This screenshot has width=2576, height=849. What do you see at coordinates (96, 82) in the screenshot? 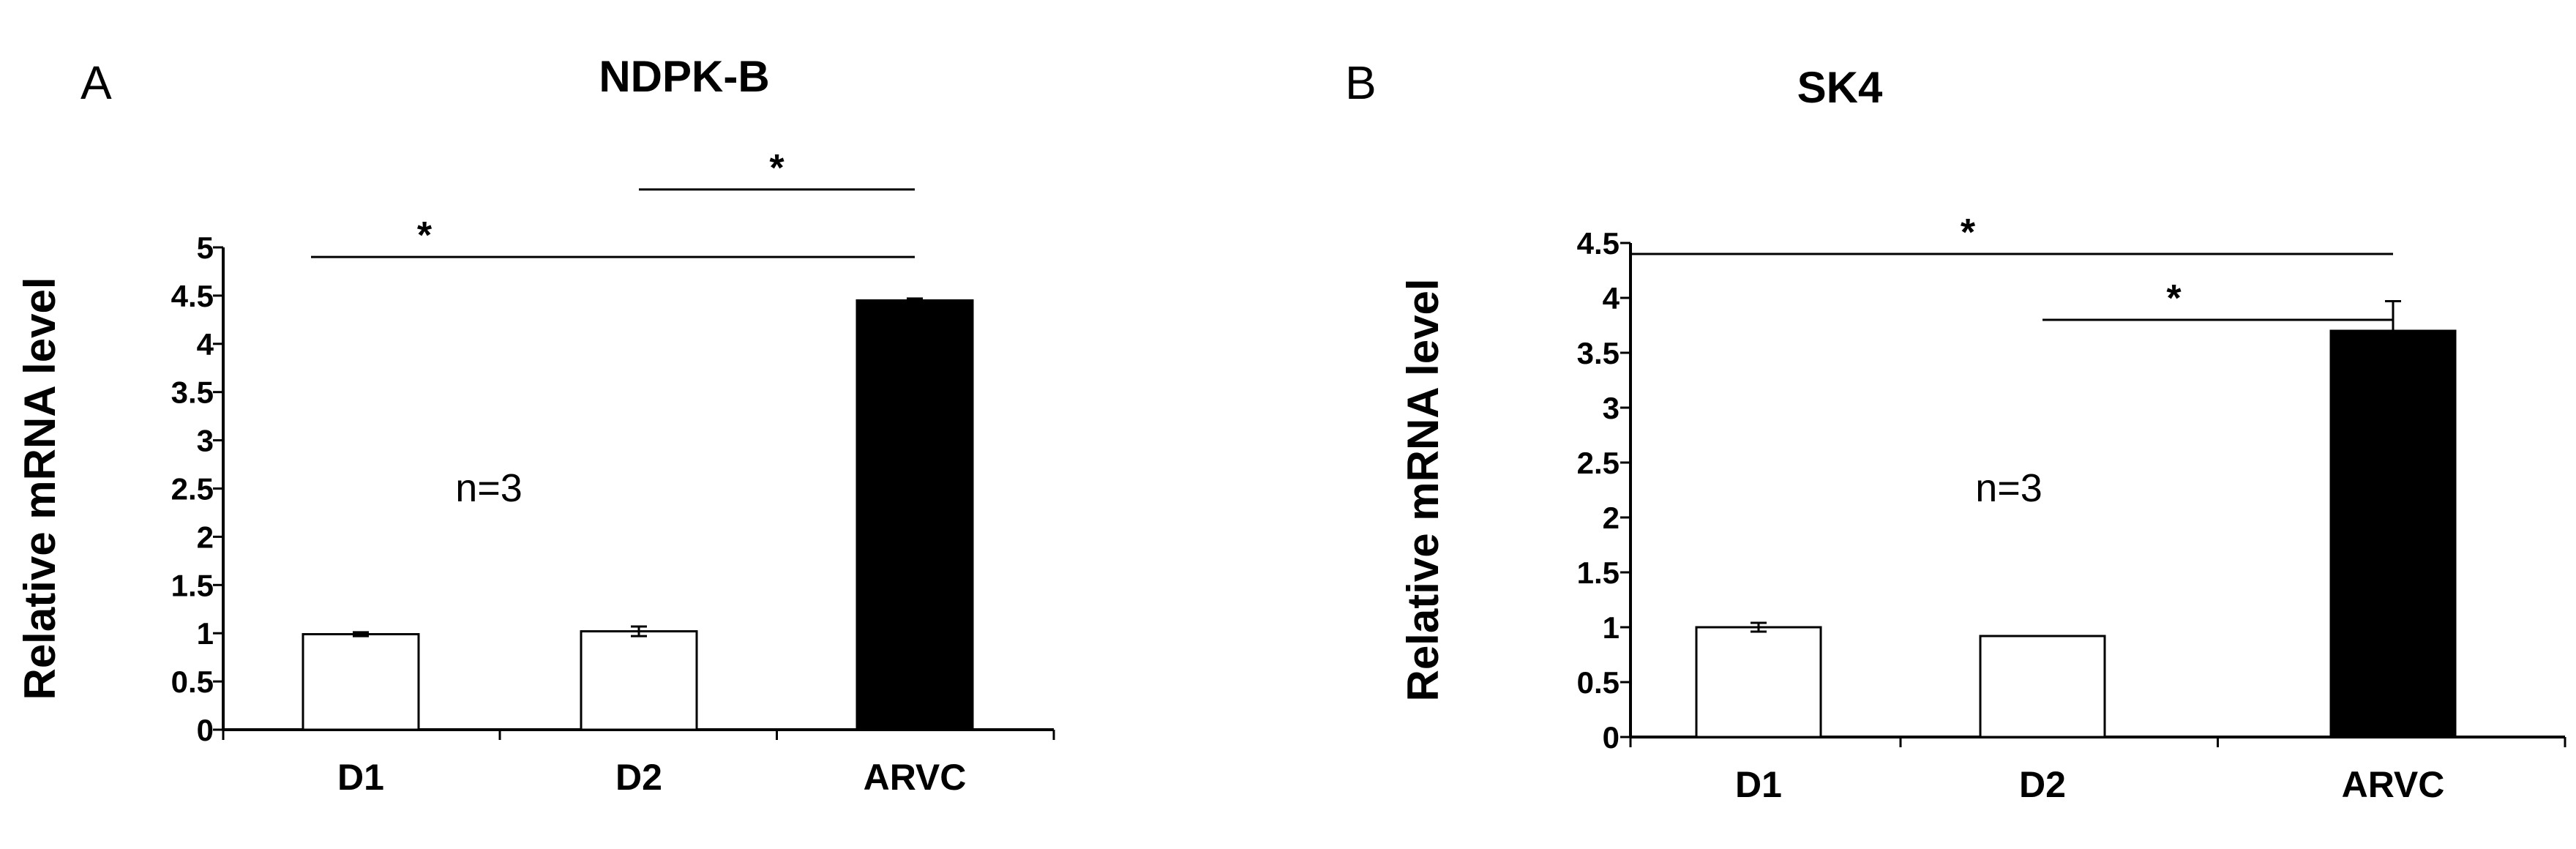
I see `panel-label: A` at bounding box center [96, 82].